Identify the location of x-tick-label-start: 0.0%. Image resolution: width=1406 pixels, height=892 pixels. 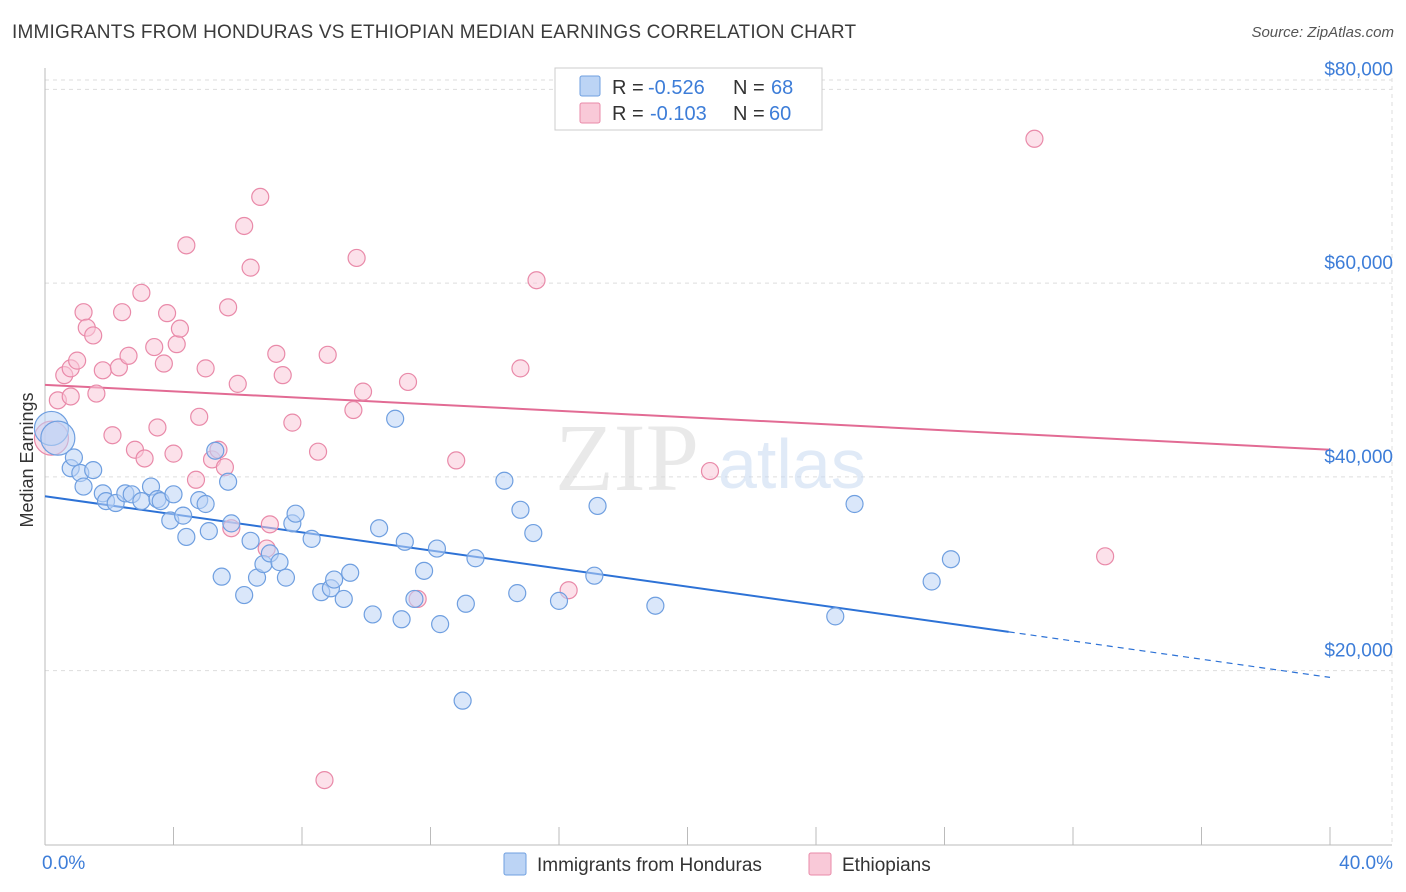
(63, 863).